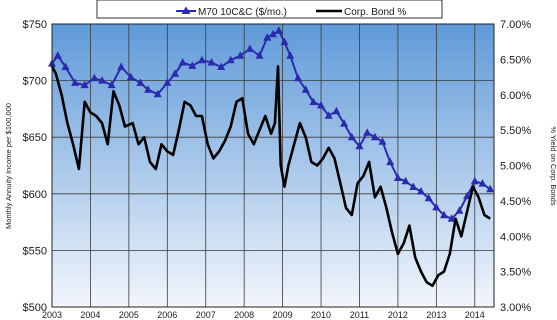  I want to click on right-tick-label: 3.50%, so click(515, 273).